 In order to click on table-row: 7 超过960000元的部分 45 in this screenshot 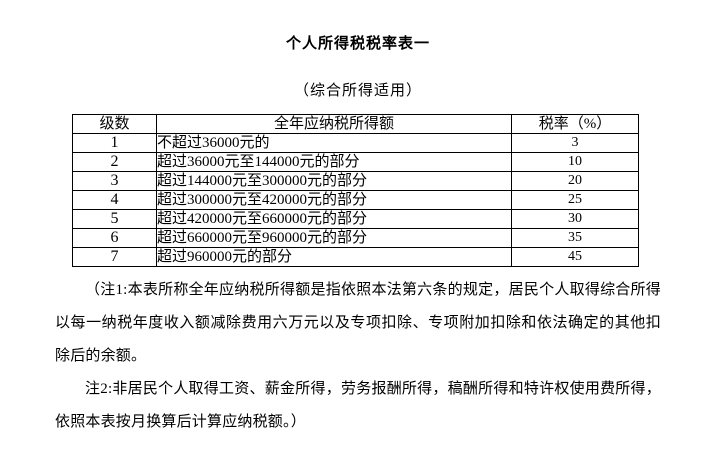, I will do `click(355, 257)`.